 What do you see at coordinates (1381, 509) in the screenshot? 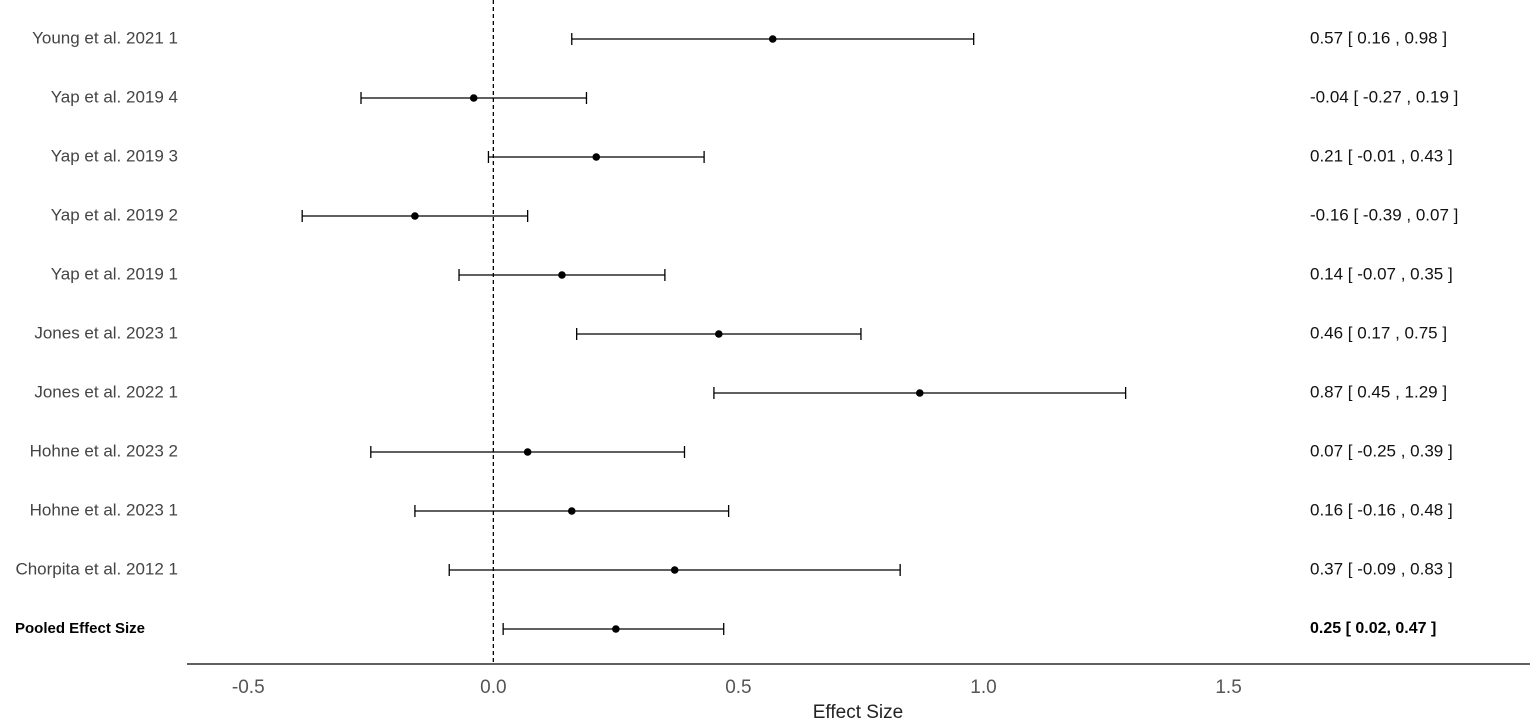
I see `ci-label: 0.16 [ -0.16 , 0.48 ]` at bounding box center [1381, 509].